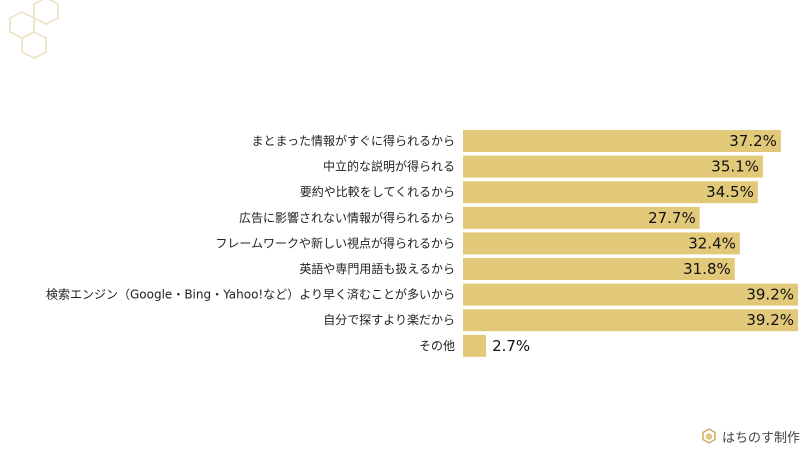 The height and width of the screenshot is (454, 810). Describe the element at coordinates (672, 218) in the screenshot. I see `value-label-3: 27.7%` at that location.